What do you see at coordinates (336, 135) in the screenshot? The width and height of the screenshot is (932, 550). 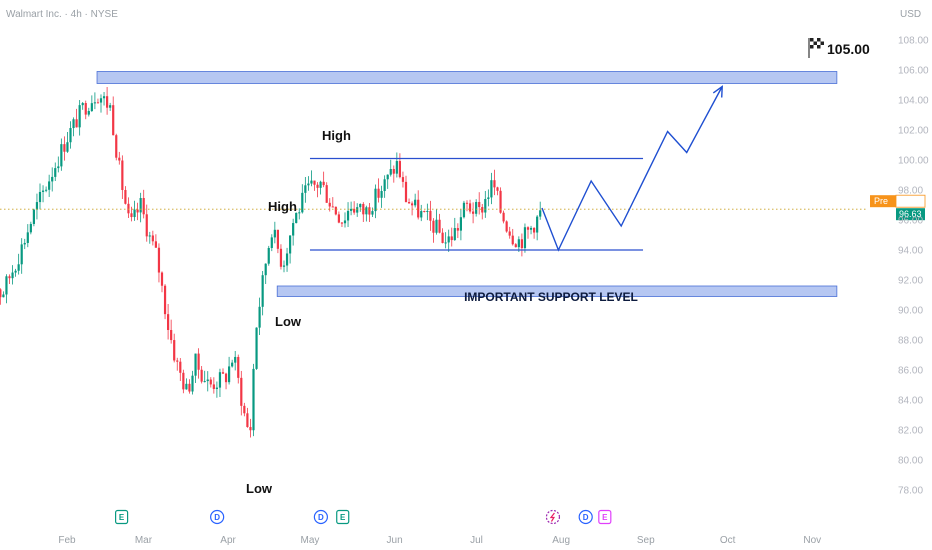 I see `high-label: High` at bounding box center [336, 135].